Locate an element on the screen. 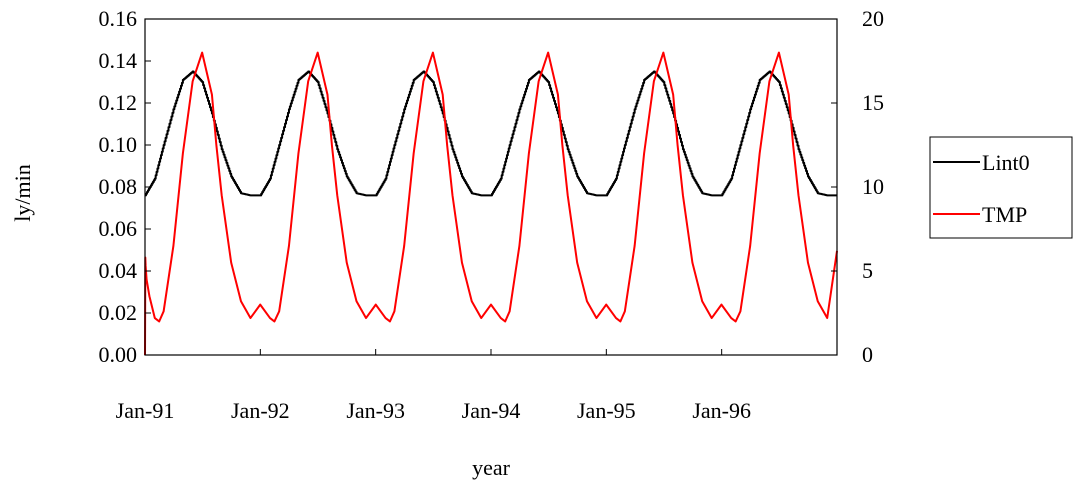 Image resolution: width=1074 pixels, height=484 pixels. x-tick-label: Jan-94 is located at coordinates (491, 410).